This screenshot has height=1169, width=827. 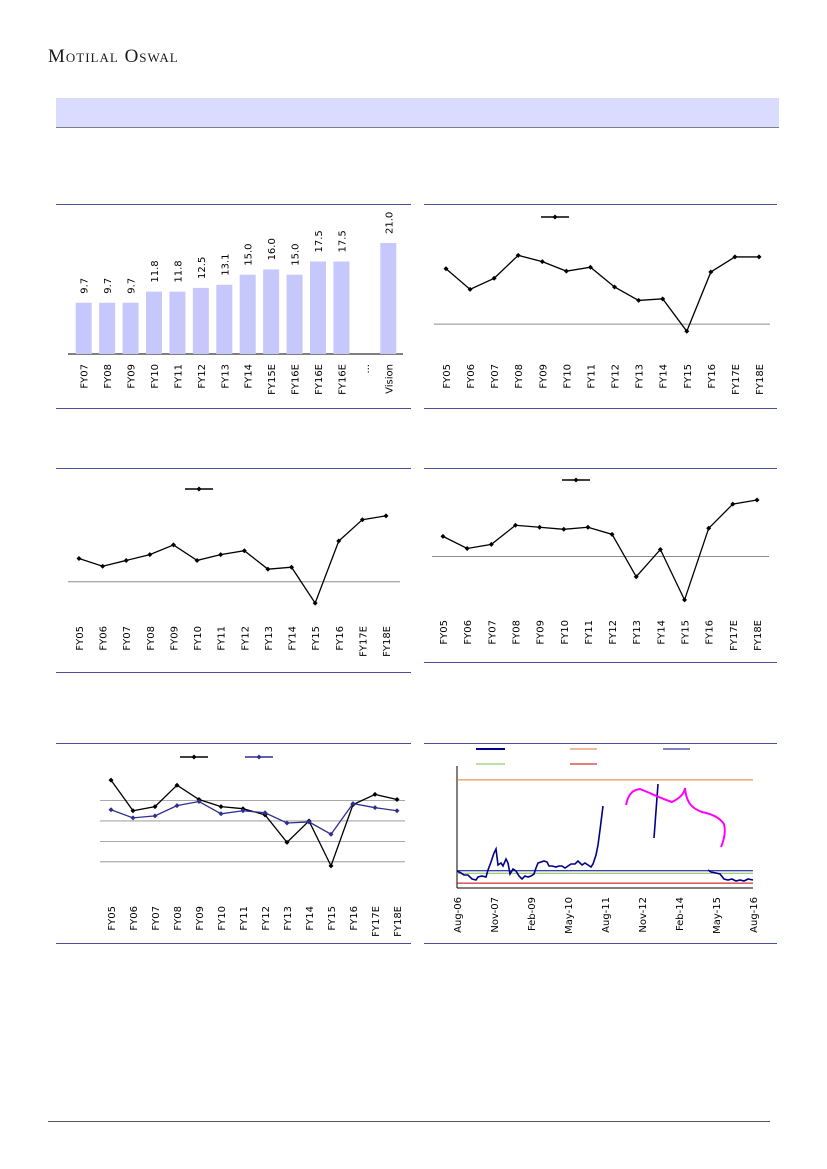 What do you see at coordinates (754, 915) in the screenshot?
I see `x-tick-label: Aug-16` at bounding box center [754, 915].